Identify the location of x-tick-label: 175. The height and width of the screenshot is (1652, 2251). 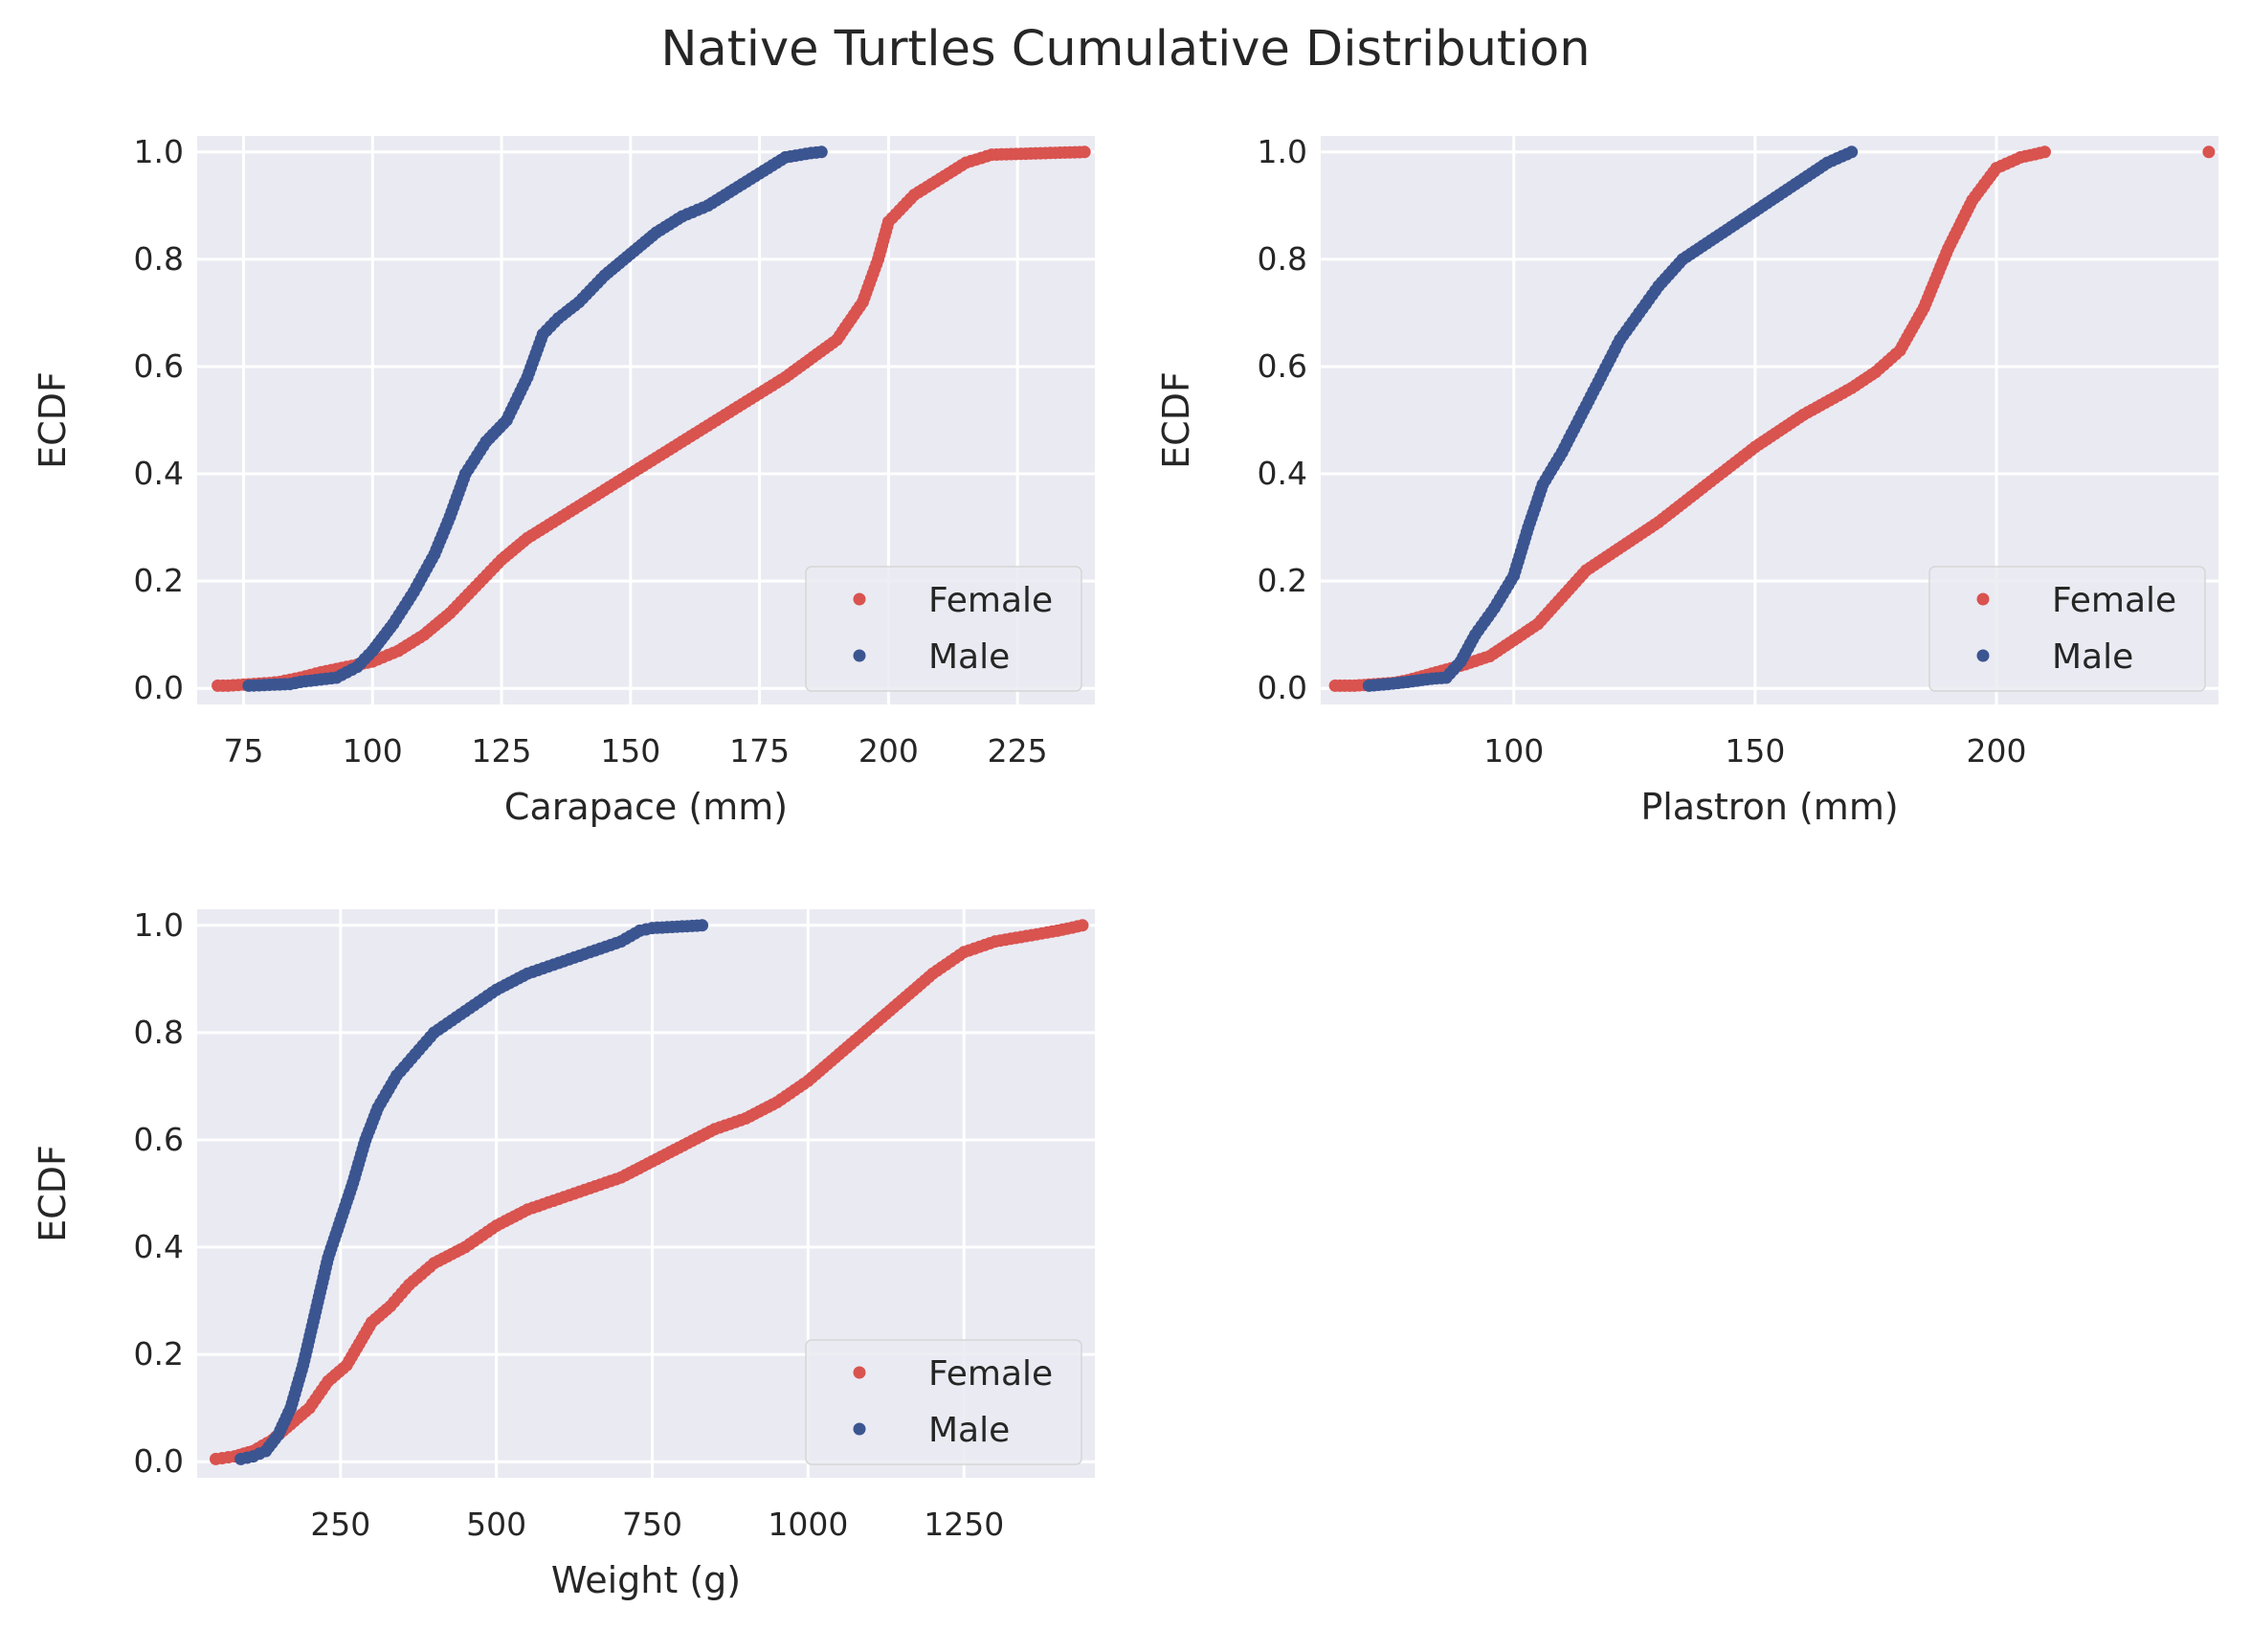
(759, 751).